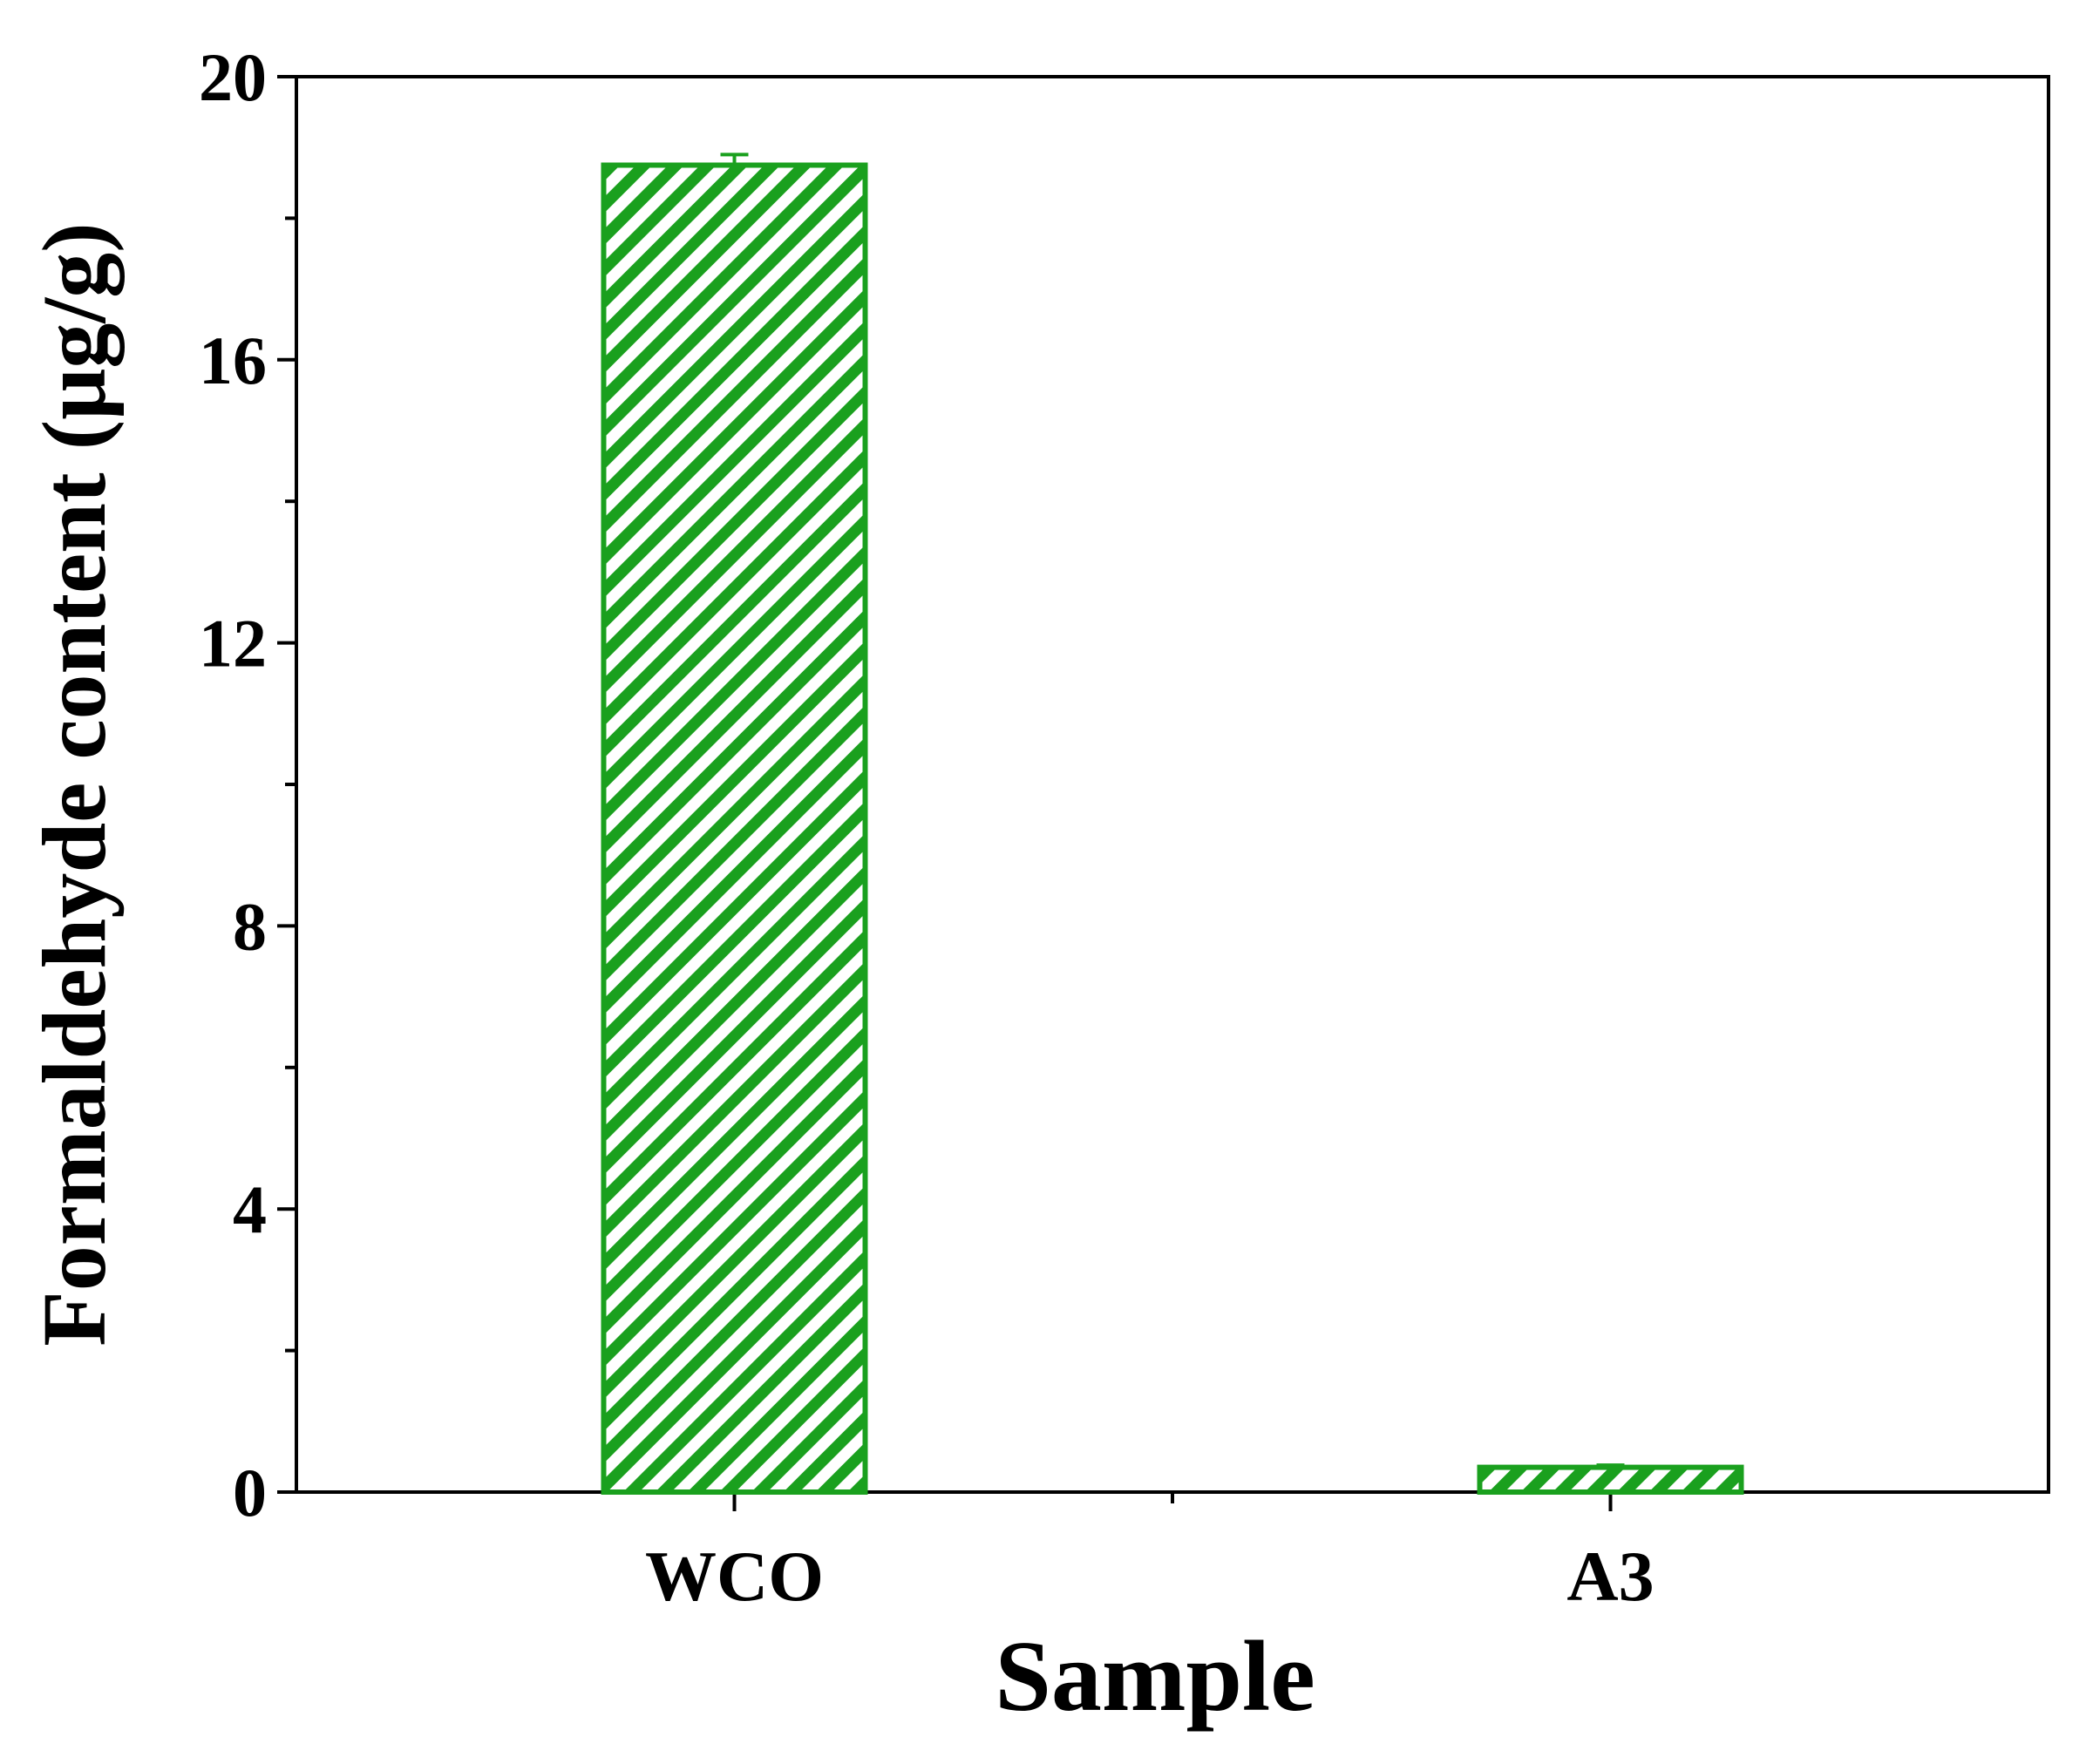 The width and height of the screenshot is (2086, 1764). Describe the element at coordinates (233, 360) in the screenshot. I see `y-tick-label: 16` at that location.